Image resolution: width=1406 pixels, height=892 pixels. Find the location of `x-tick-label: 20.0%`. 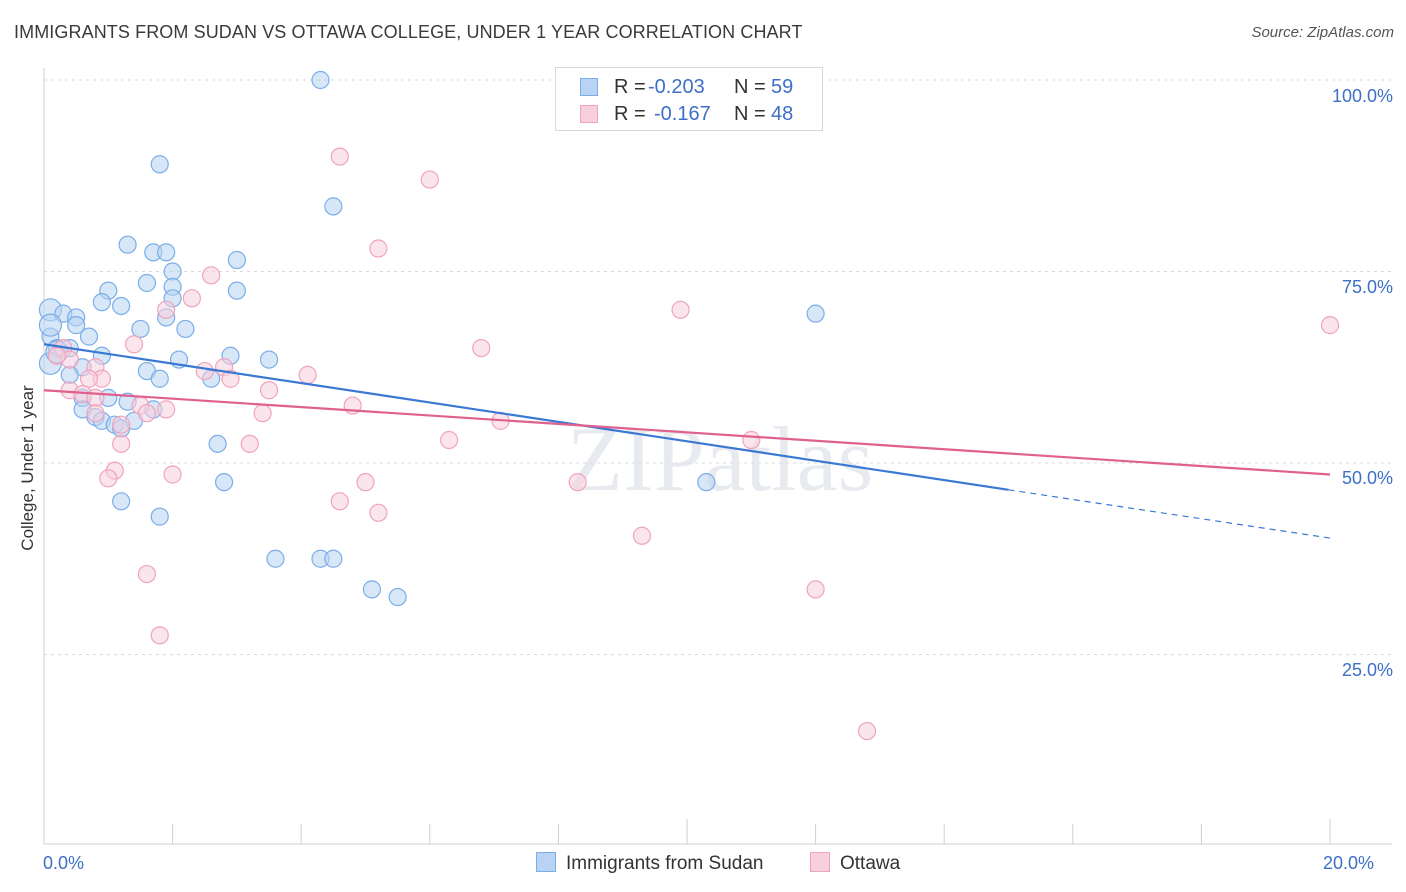

x-tick-label: 20.0% is located at coordinates (1349, 863).